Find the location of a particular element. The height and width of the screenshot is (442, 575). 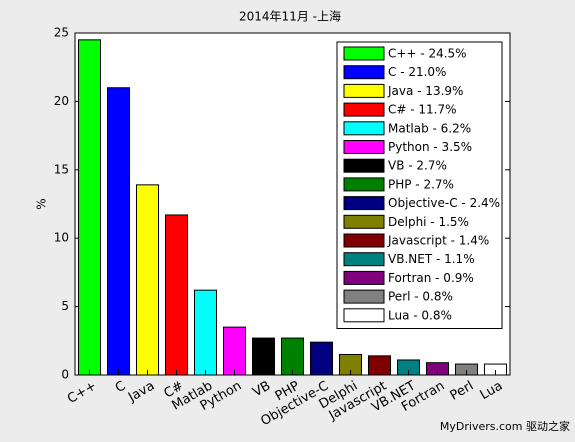

watermark: MyDrivers.com 驱动之家 is located at coordinates (505, 426).